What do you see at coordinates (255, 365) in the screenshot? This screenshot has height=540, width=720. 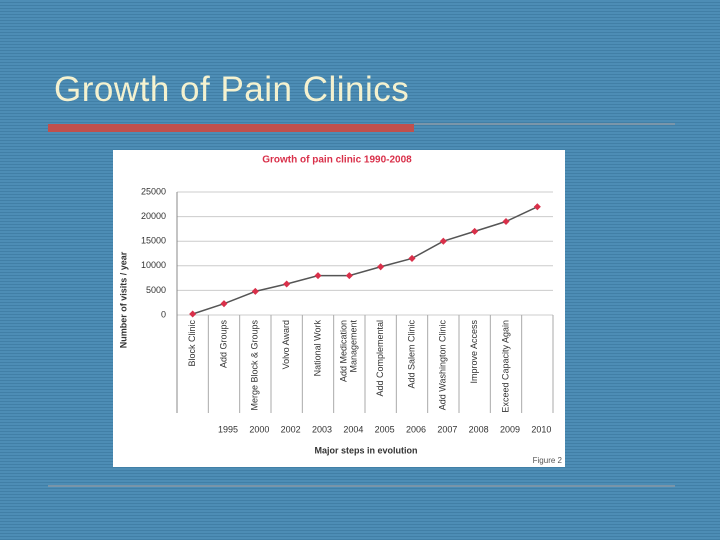 I see `step-label: Merge Block & Groups` at bounding box center [255, 365].